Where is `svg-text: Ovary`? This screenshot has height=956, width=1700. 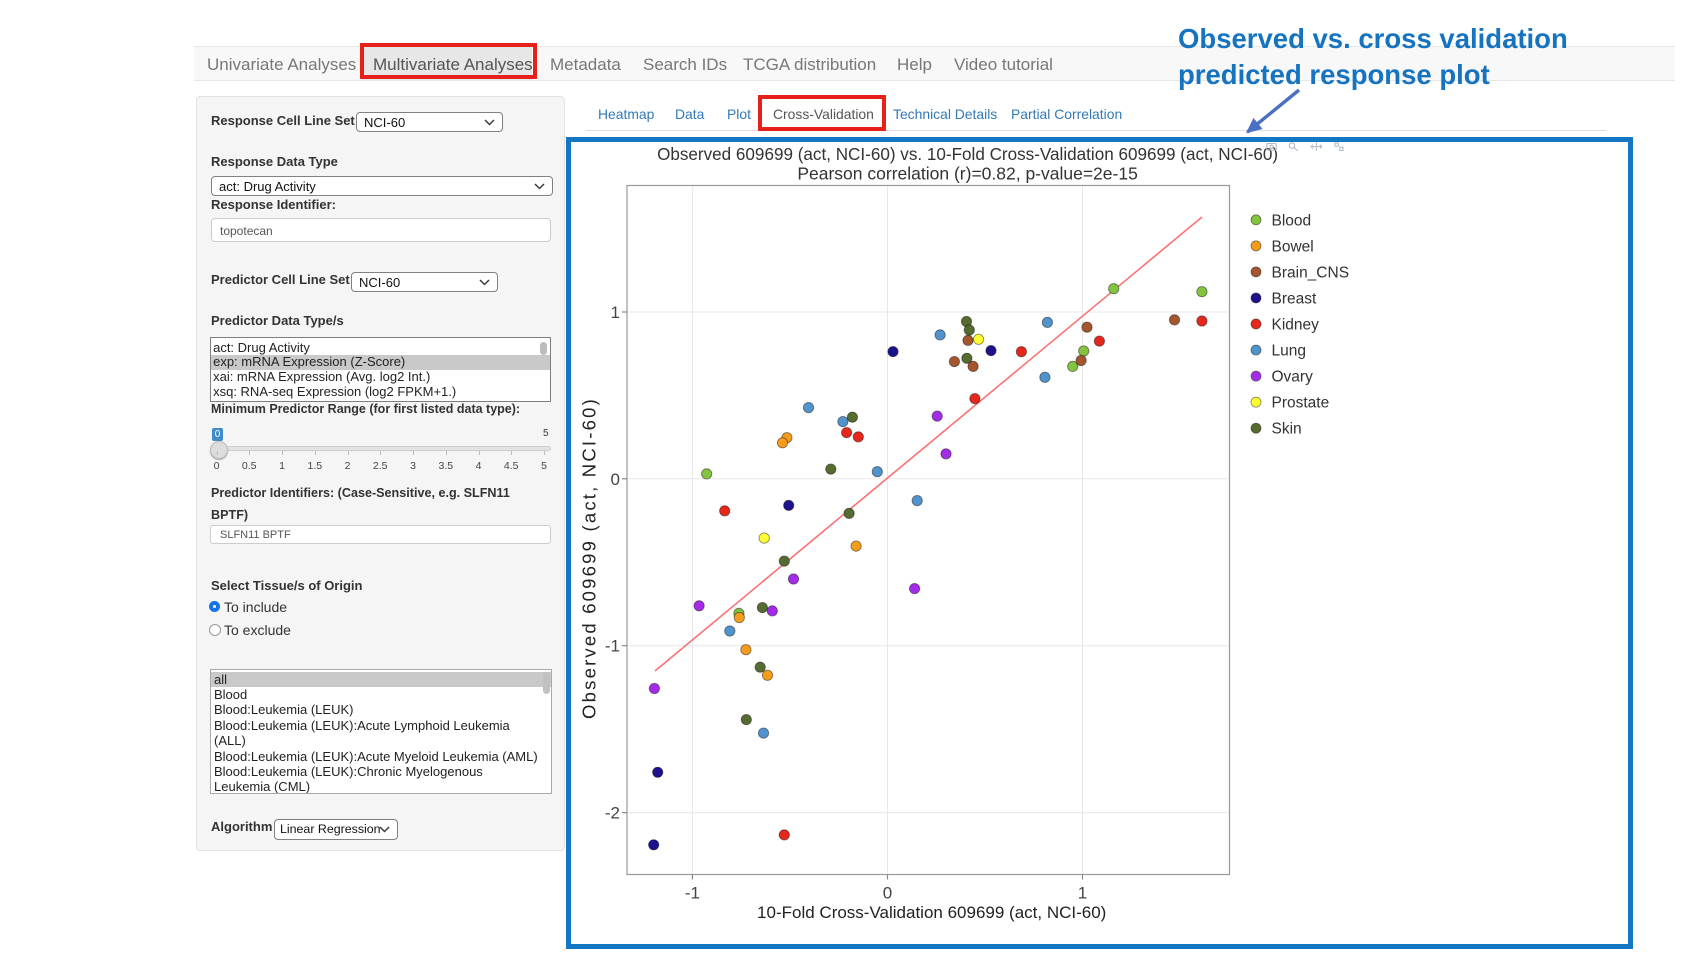
svg-text: Ovary is located at coordinates (1293, 377).